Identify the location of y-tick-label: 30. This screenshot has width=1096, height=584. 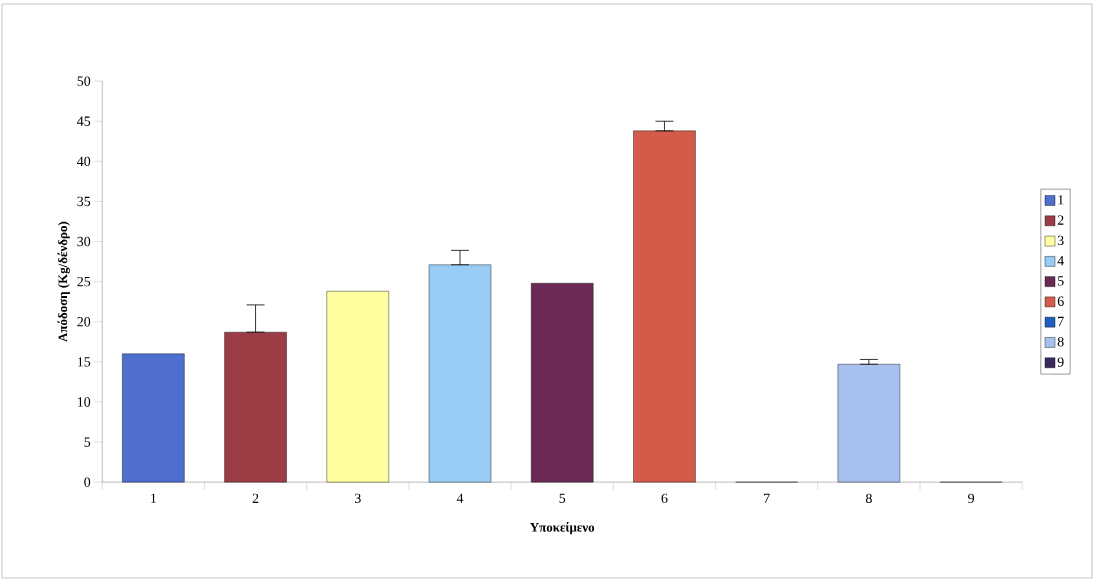
(84, 241).